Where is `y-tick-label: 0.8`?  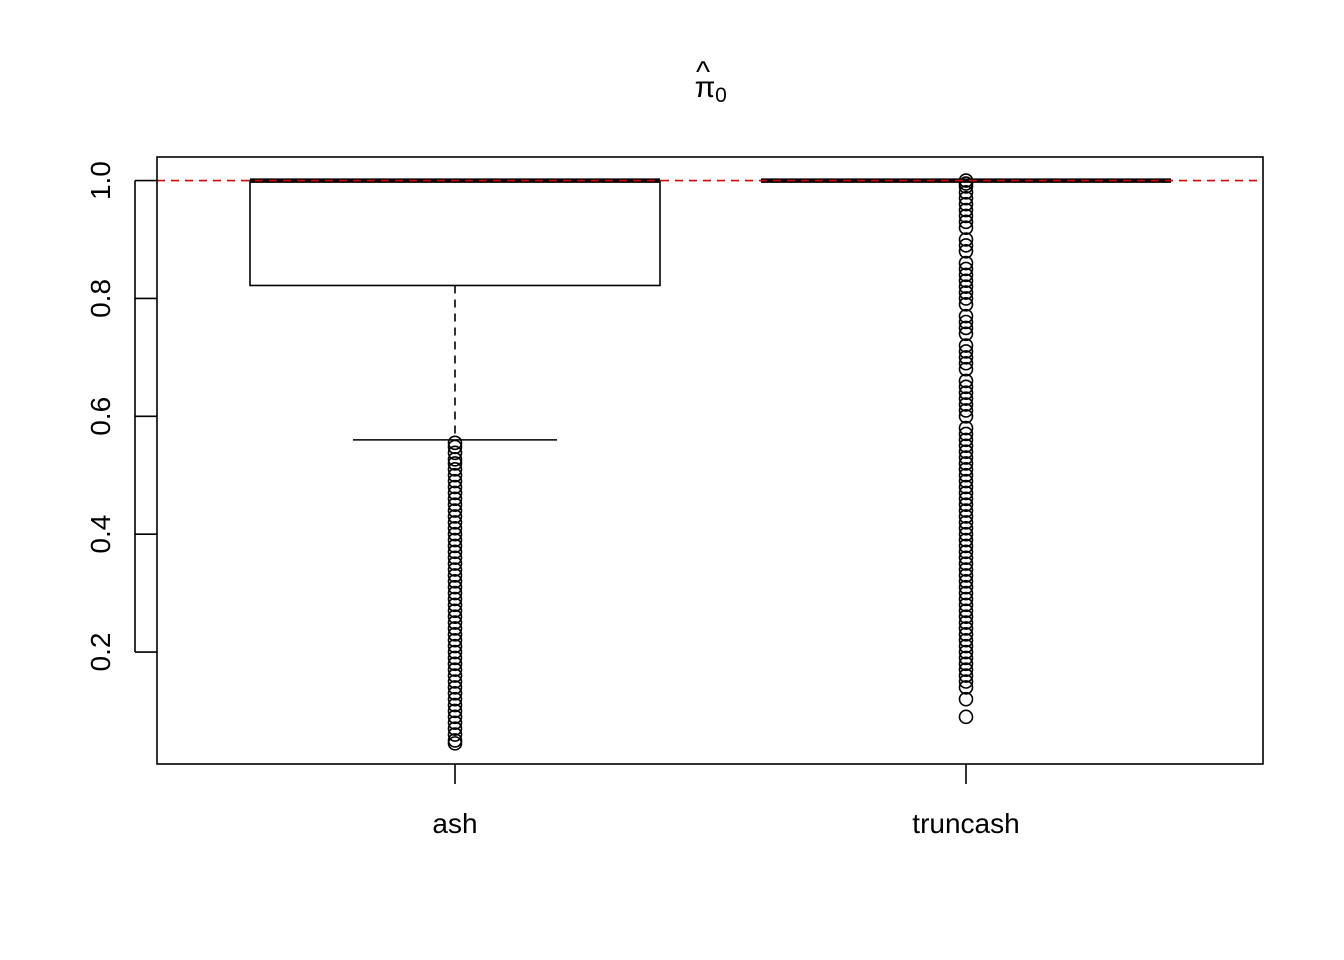 y-tick-label: 0.8 is located at coordinates (100, 298).